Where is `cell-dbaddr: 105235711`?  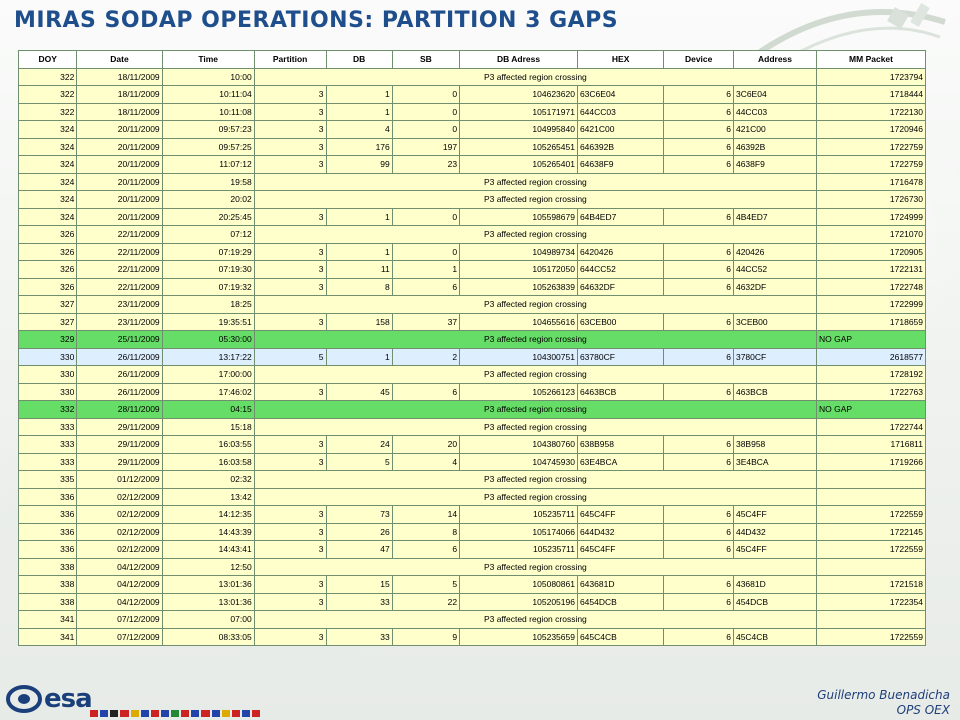 cell-dbaddr: 105235711 is located at coordinates (518, 514).